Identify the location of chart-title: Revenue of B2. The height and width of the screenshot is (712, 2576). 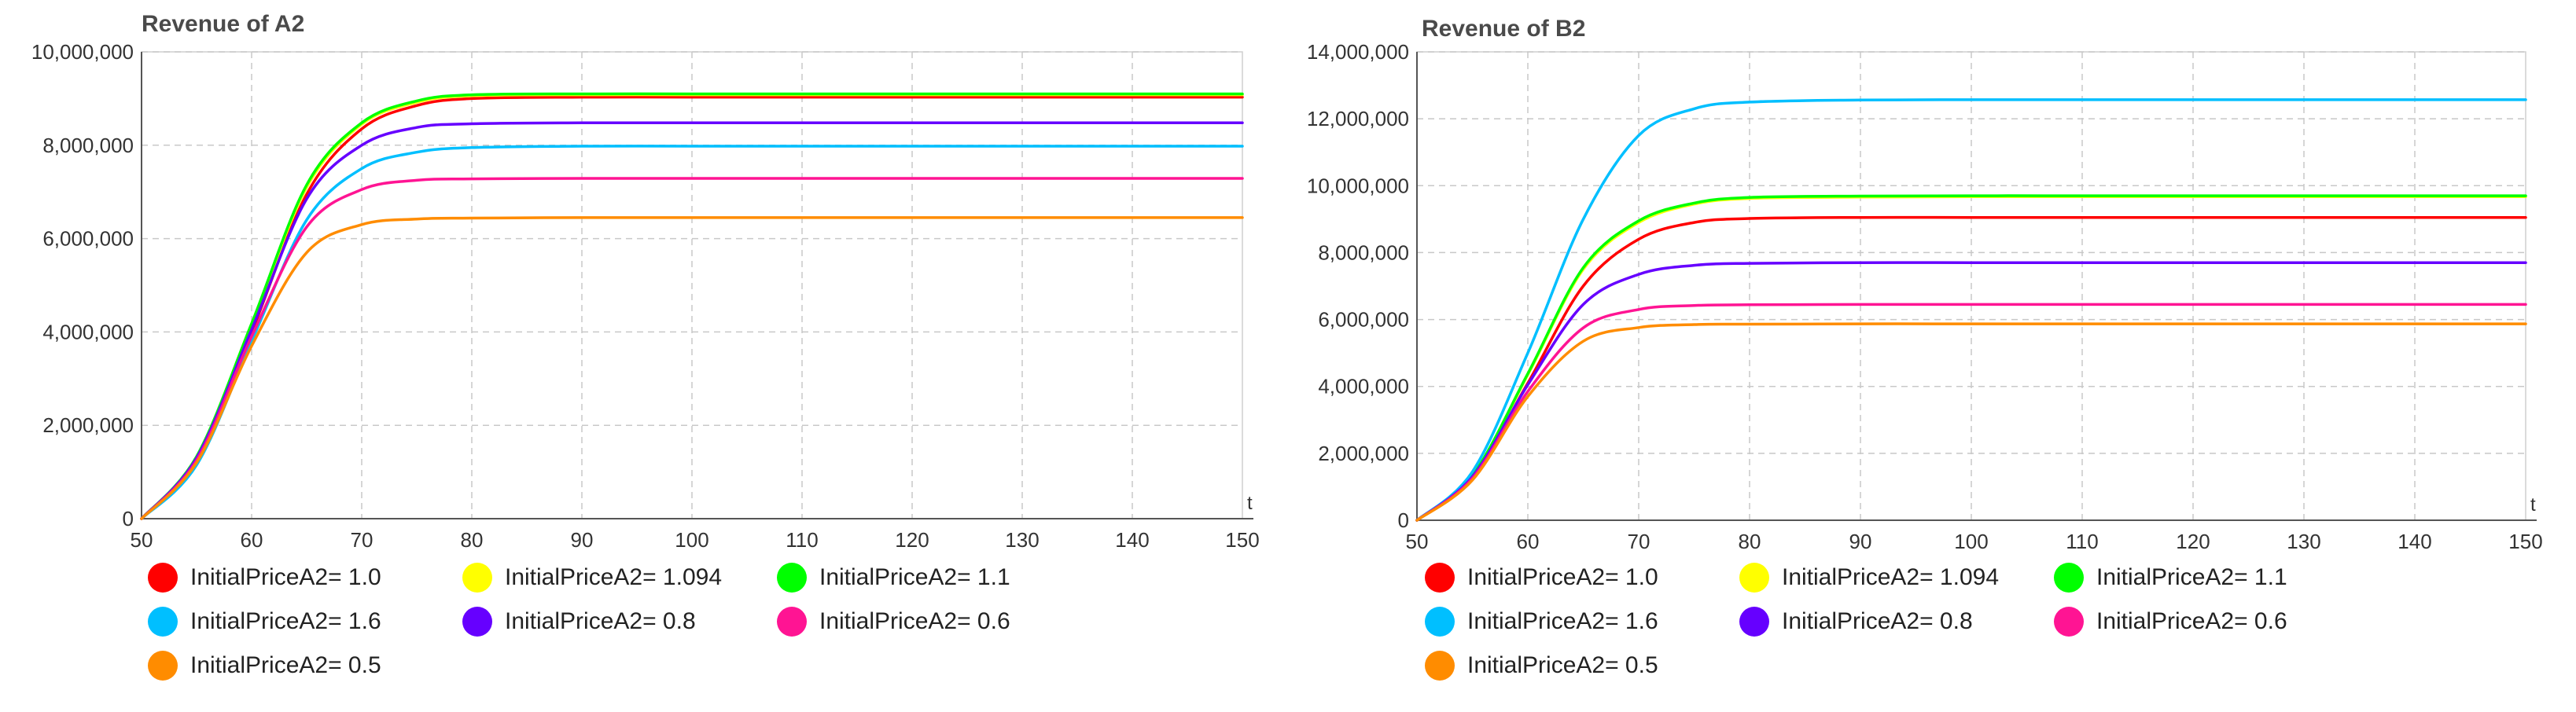
(1503, 29).